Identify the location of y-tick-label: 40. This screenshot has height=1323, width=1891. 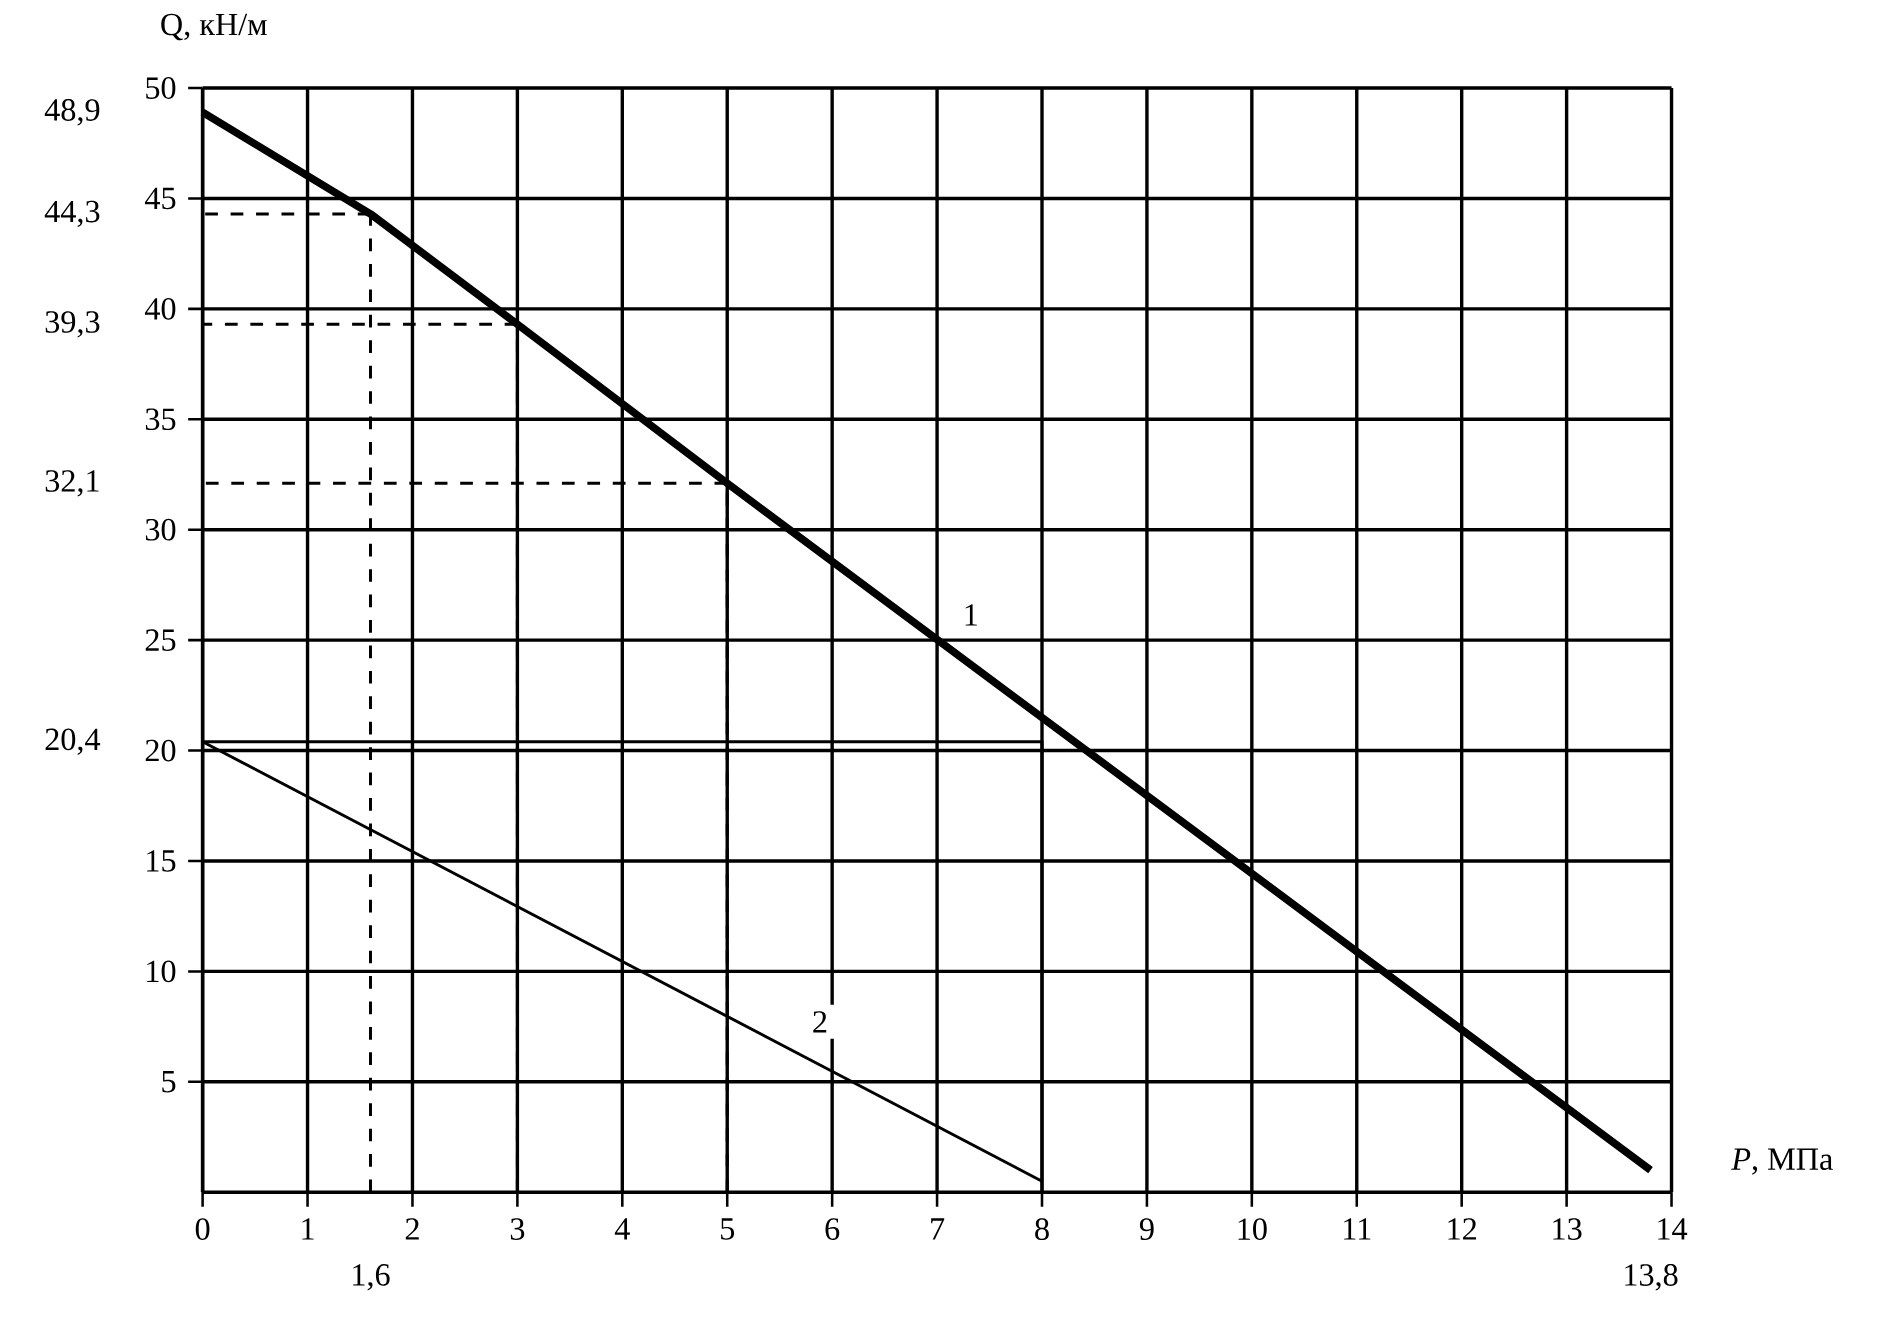
(160, 308).